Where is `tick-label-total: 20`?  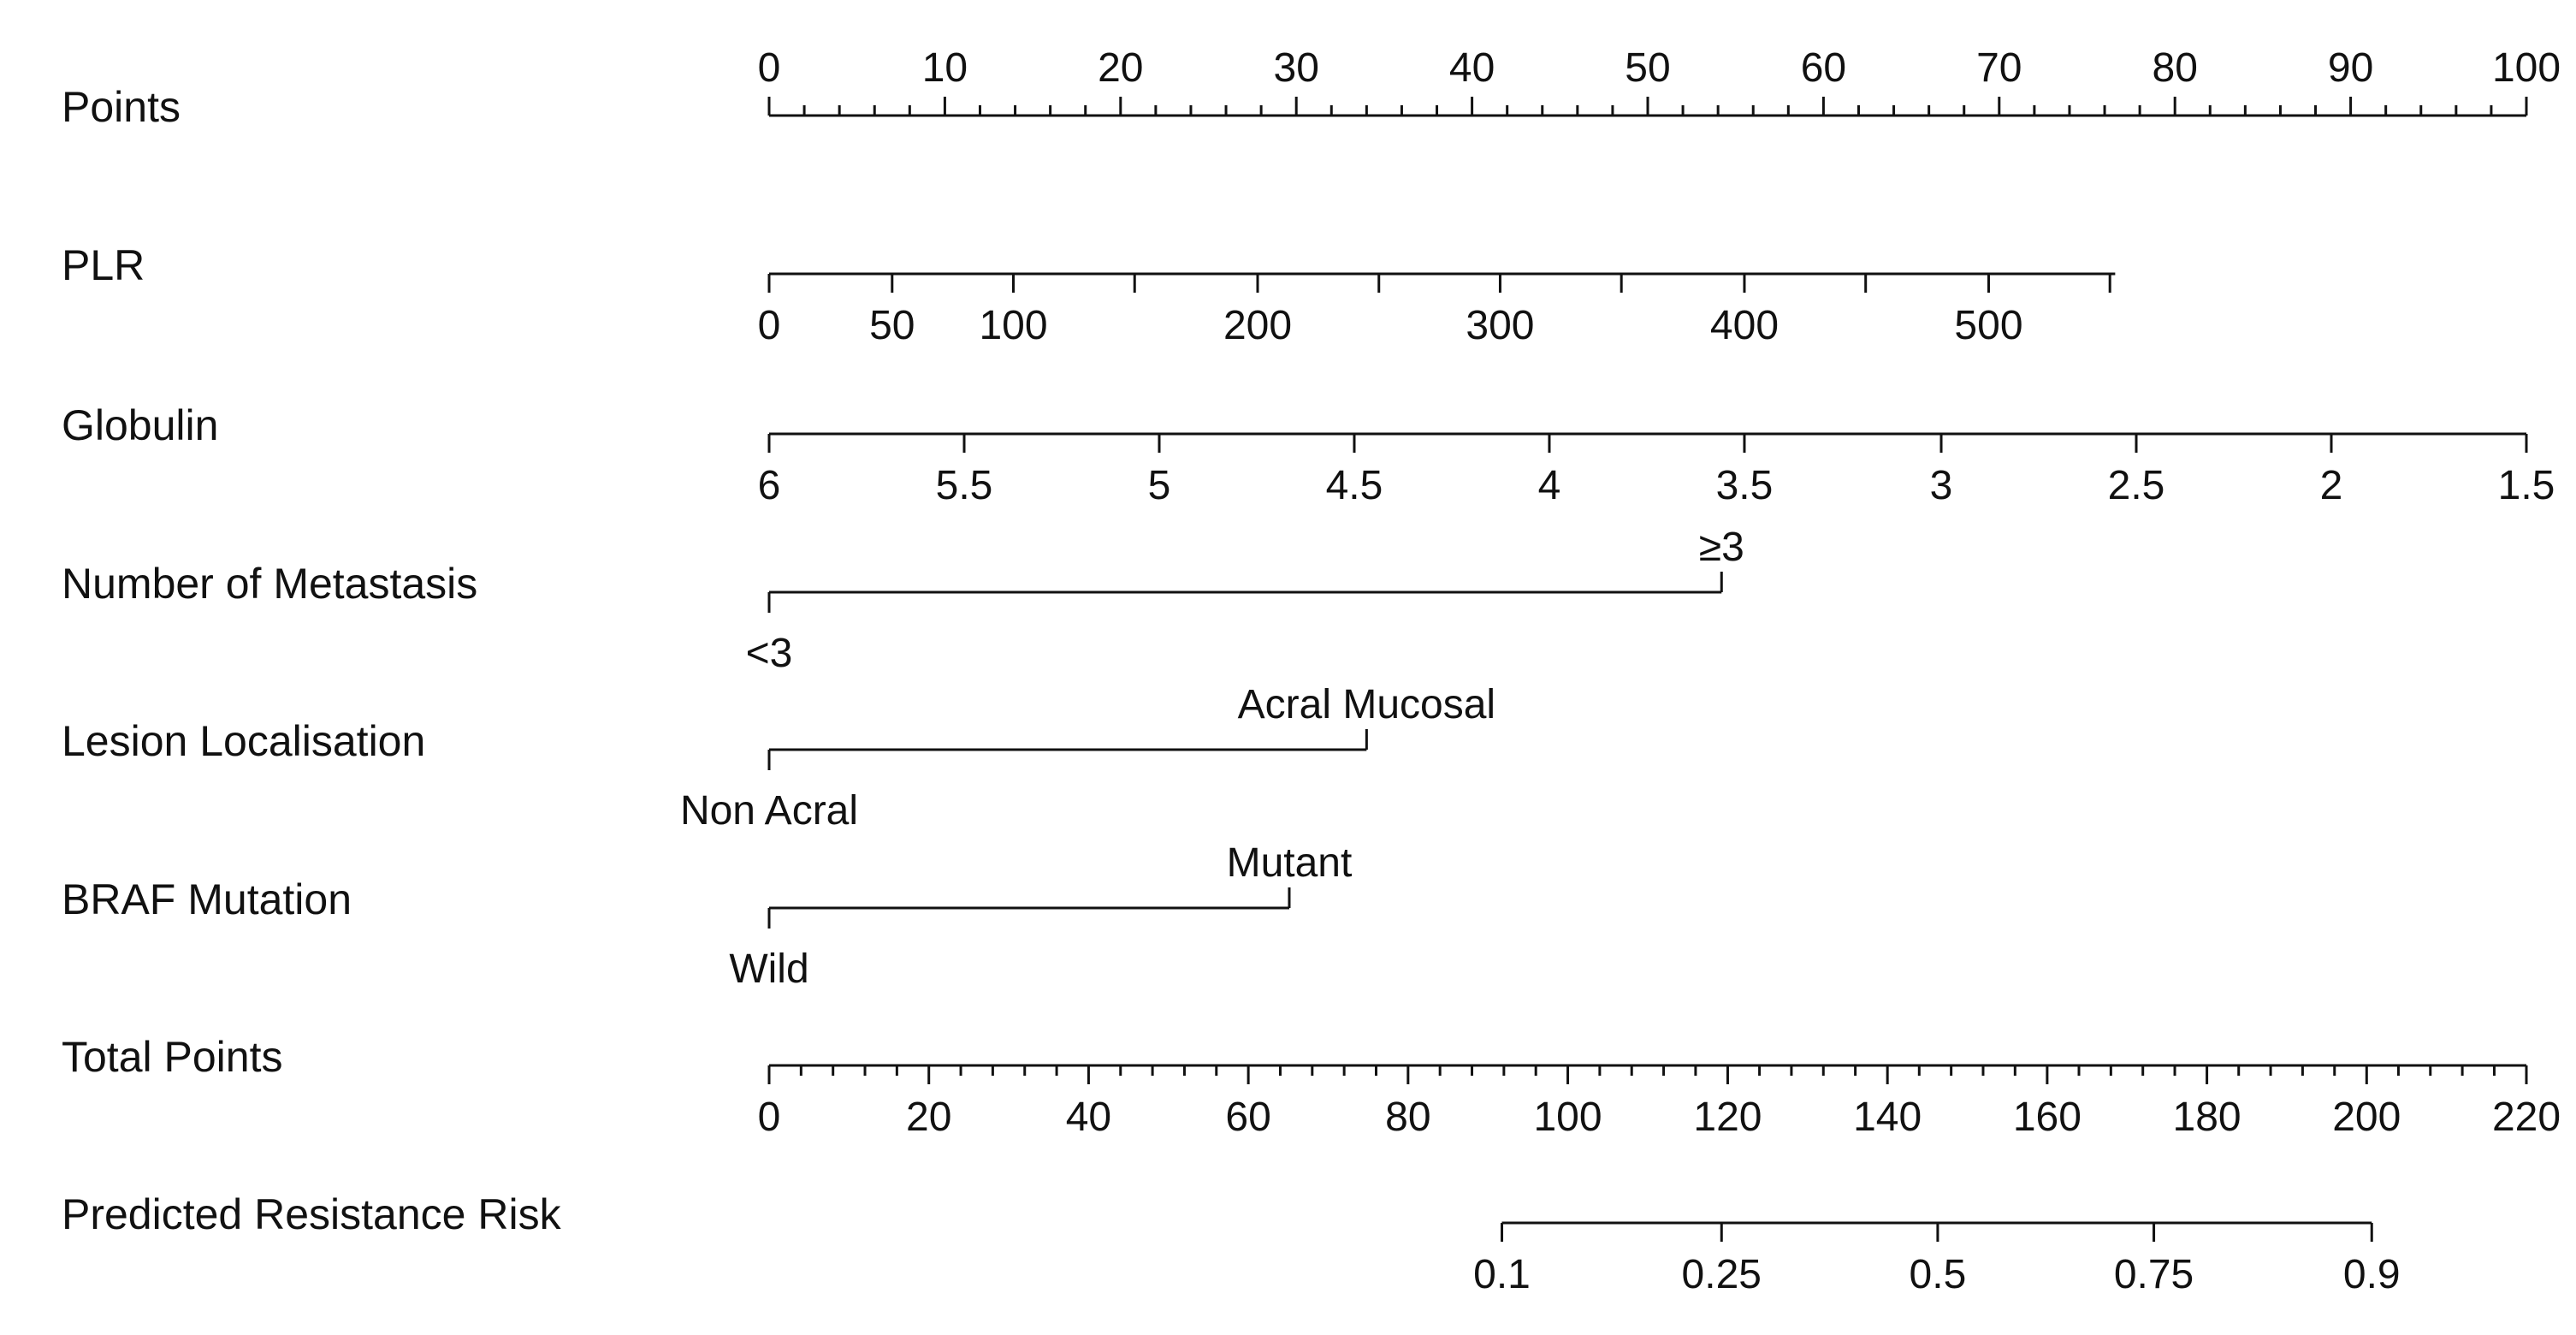
tick-label-total: 20 is located at coordinates (928, 1117).